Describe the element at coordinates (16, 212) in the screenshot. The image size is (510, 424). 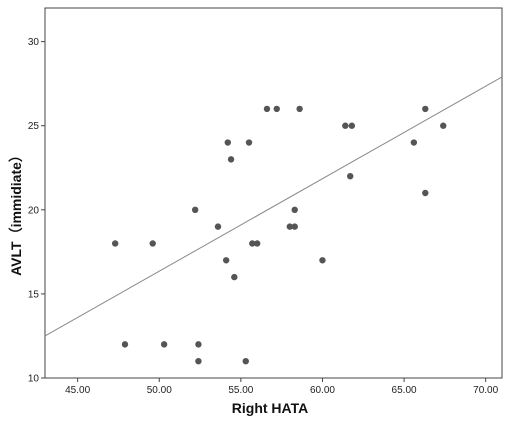
I see `y-axis-title: AVLT（immidiate）` at that location.